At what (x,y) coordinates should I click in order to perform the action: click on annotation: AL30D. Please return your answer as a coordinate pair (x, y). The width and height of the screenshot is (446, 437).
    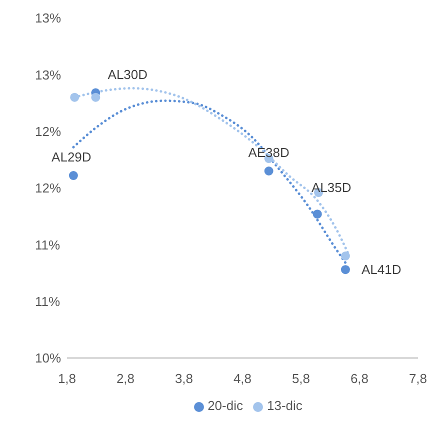
    Looking at the image, I should click on (128, 74).